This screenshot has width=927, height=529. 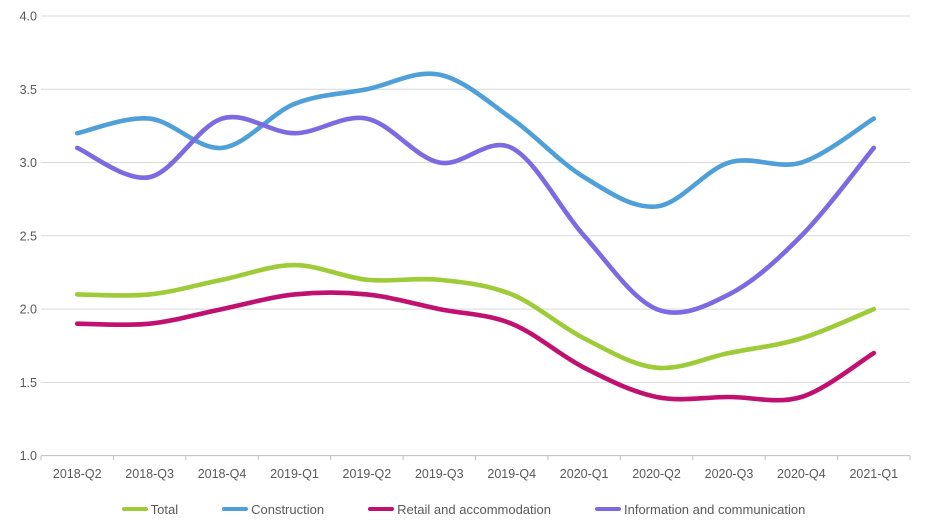 I want to click on x-axis-tick-label: 2020-Q4, so click(x=801, y=474).